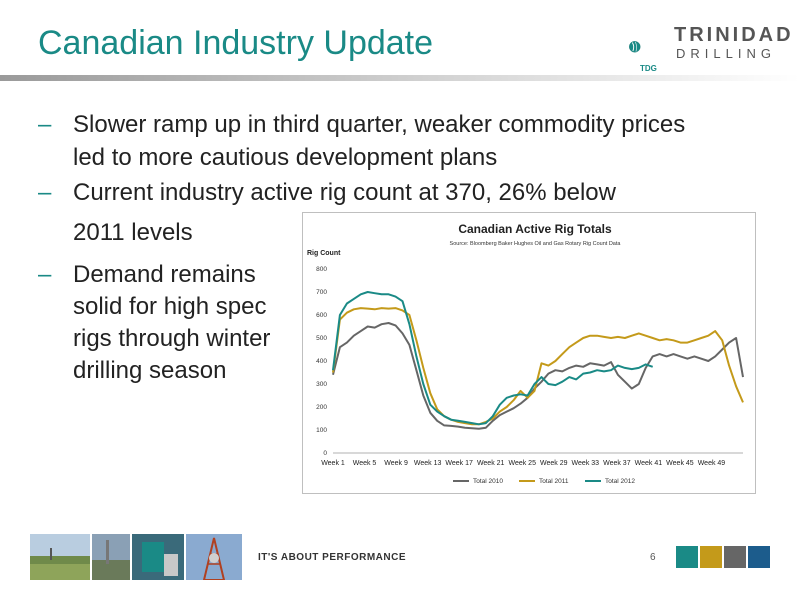 Image resolution: width=800 pixels, height=600 pixels. I want to click on bullet-line: led to more cautious development plans, so click(285, 157).